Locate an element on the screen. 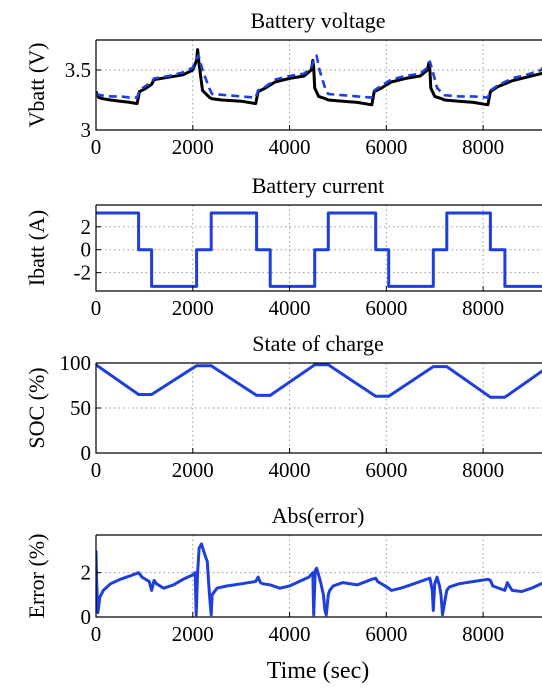 The width and height of the screenshot is (542, 688). chart-title: Battery current is located at coordinates (318, 185).